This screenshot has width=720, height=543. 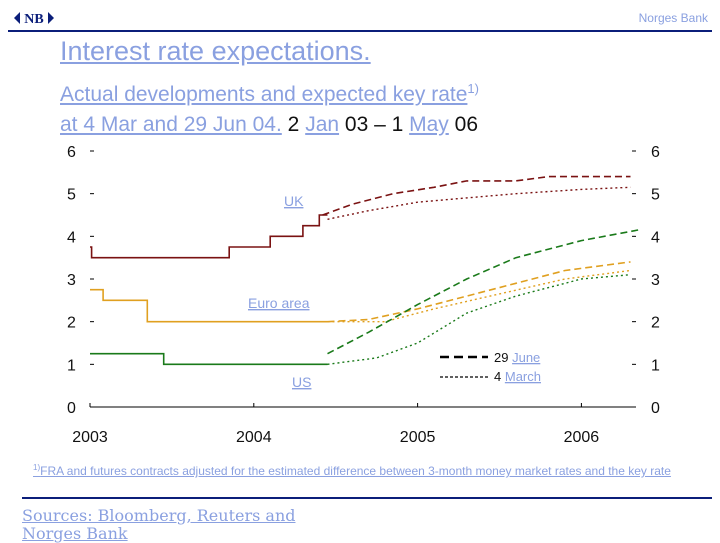 What do you see at coordinates (209, 305) in the screenshot?
I see `series-euro-area-actual` at bounding box center [209, 305].